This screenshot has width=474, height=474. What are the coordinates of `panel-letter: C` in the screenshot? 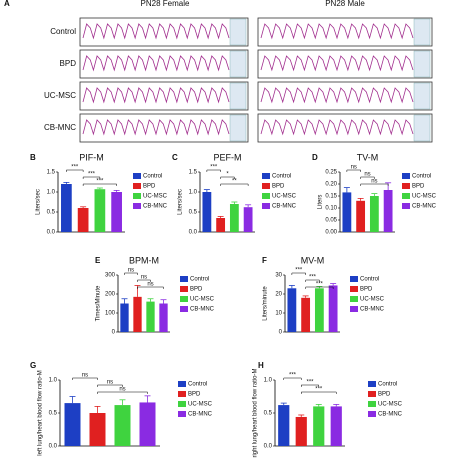 It's located at (175, 157).